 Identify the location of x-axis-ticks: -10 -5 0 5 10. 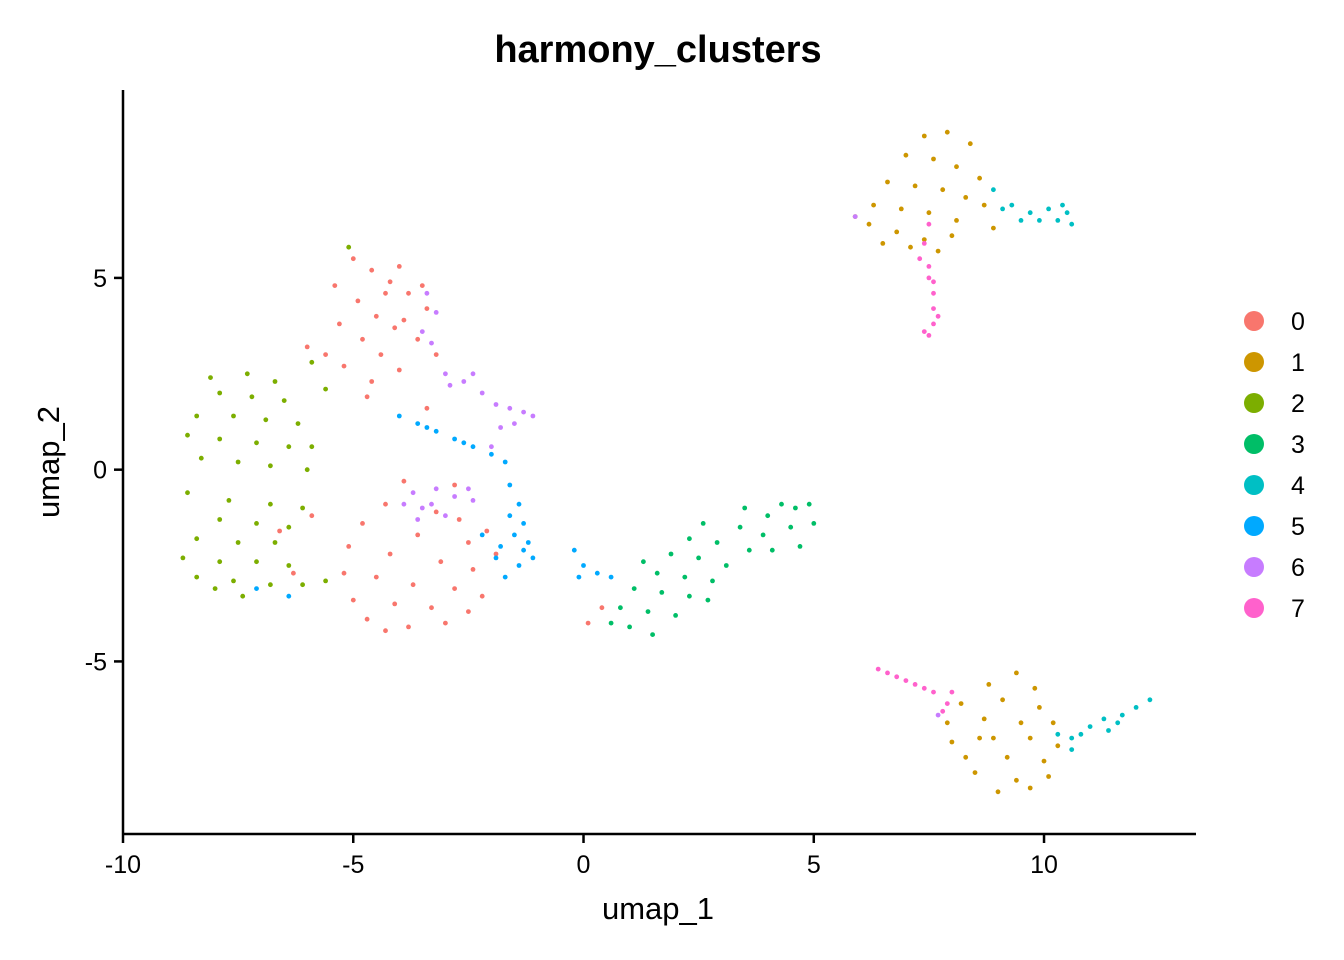
(581, 856).